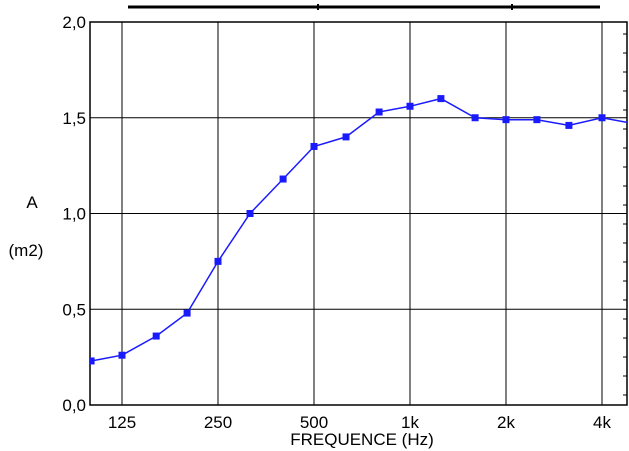 The image size is (629, 451). Describe the element at coordinates (410, 422) in the screenshot. I see `x-tick-label: 1k` at that location.